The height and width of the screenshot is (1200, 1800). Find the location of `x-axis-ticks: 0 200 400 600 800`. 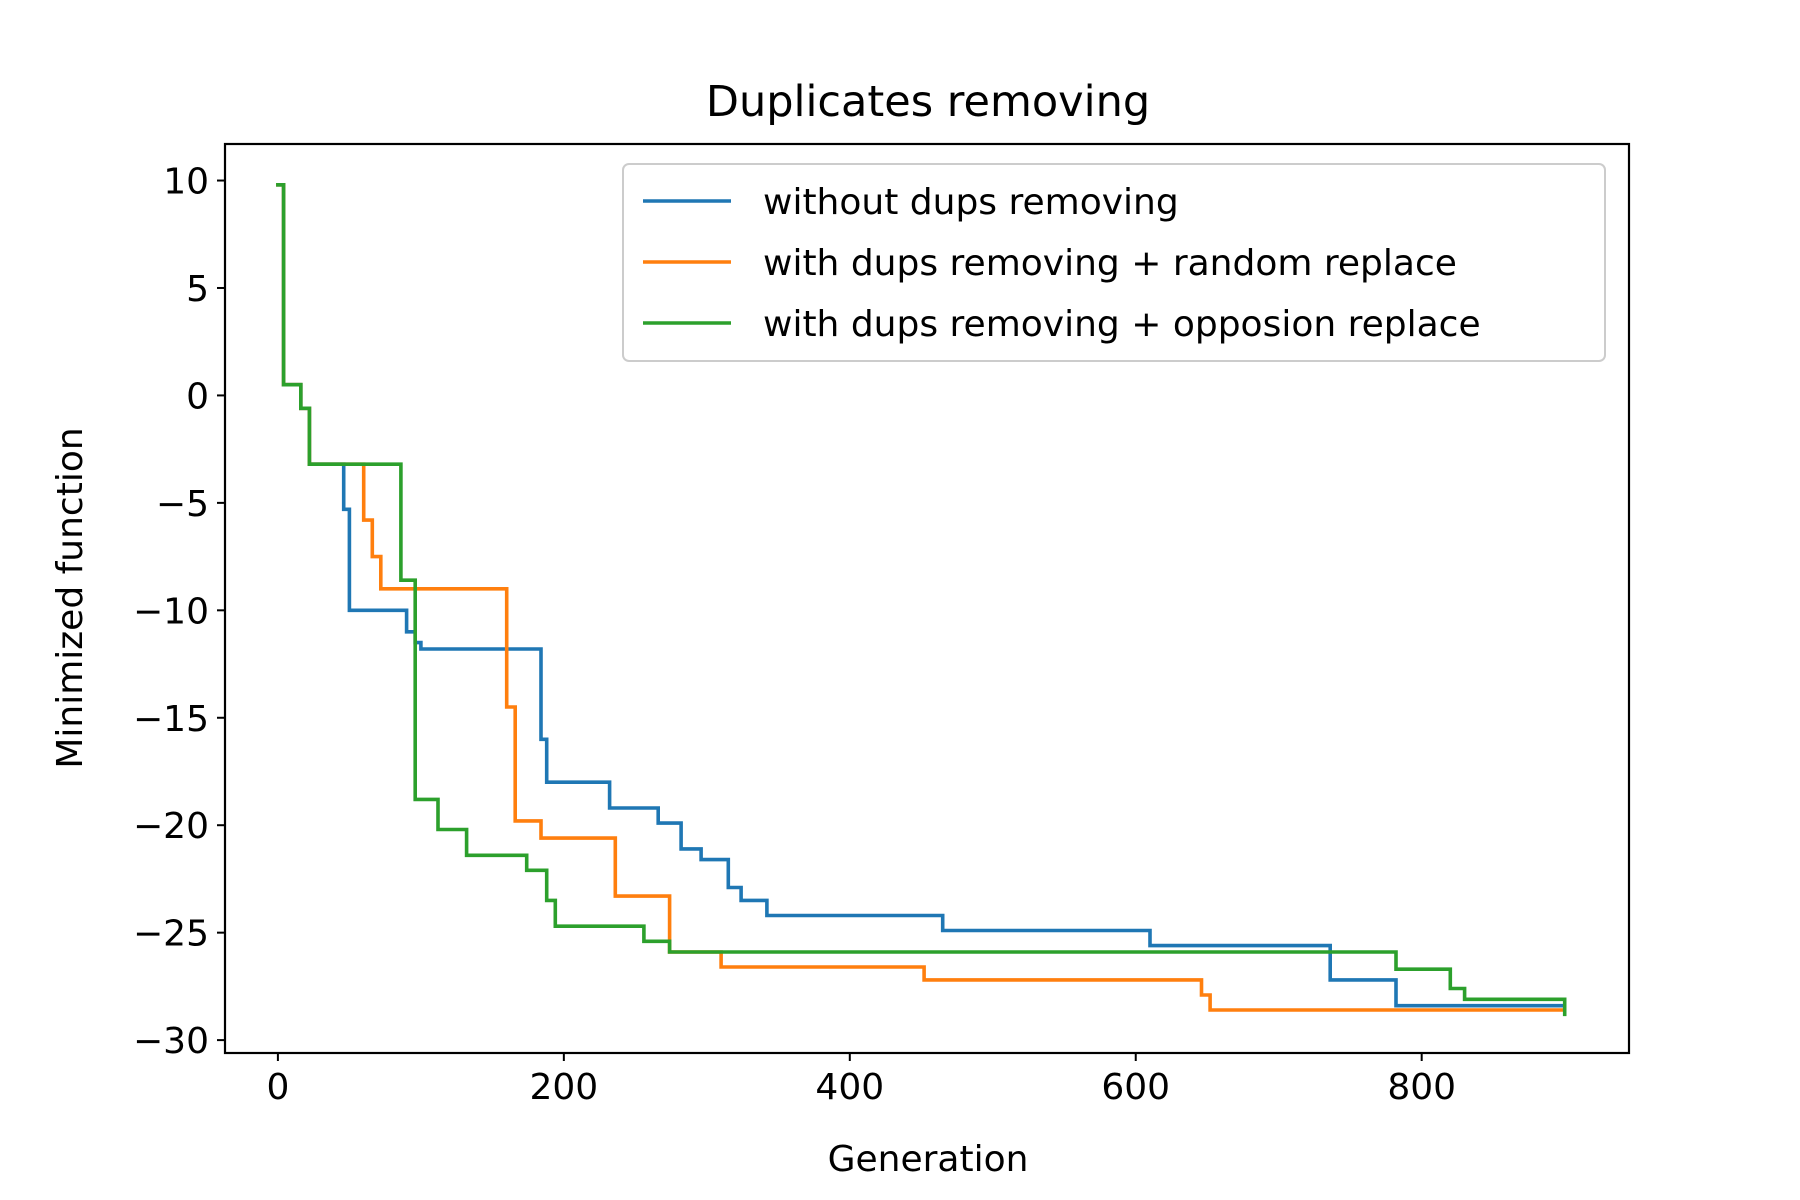

x-axis-ticks: 0 200 400 600 800 is located at coordinates (861, 1080).